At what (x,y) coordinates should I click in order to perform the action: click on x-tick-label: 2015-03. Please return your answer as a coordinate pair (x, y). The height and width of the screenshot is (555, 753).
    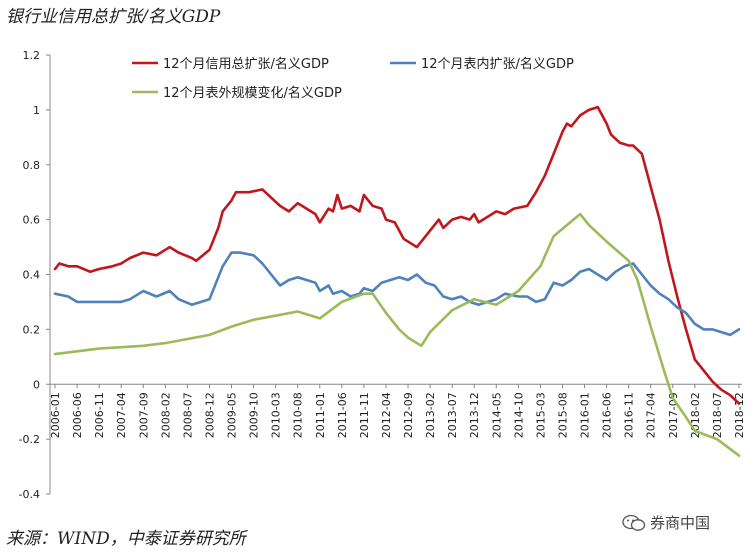
    Looking at the image, I should click on (540, 415).